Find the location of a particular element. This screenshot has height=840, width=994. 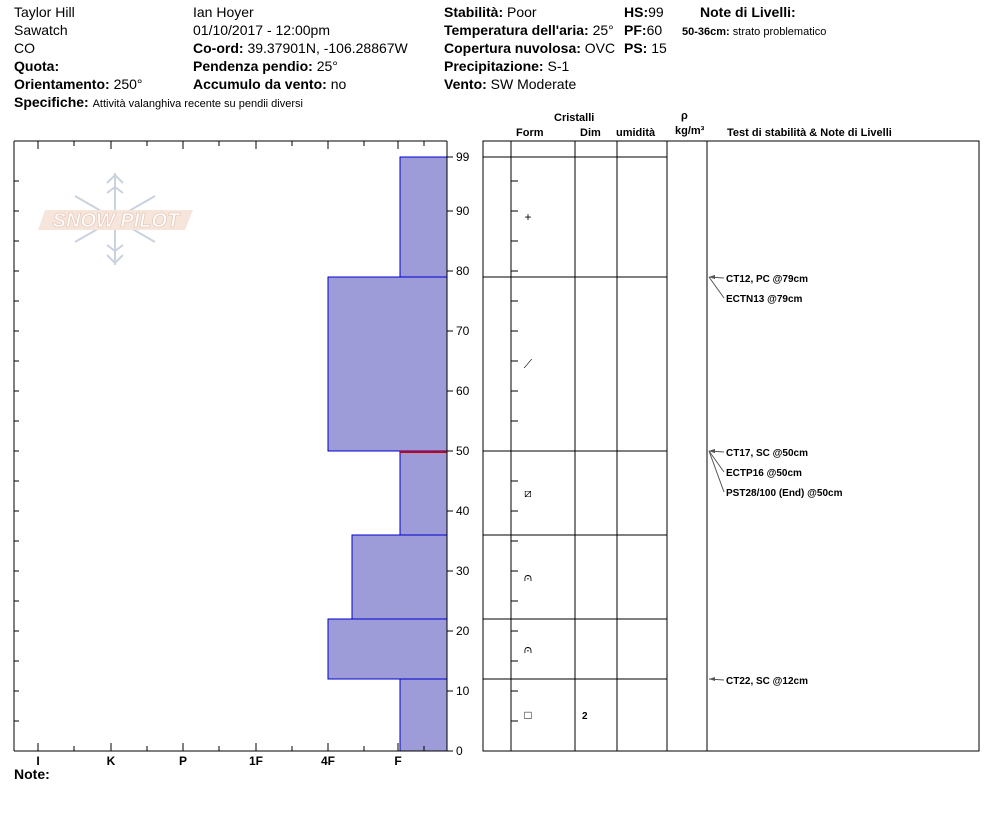

slope-value: 25° is located at coordinates (327, 66).